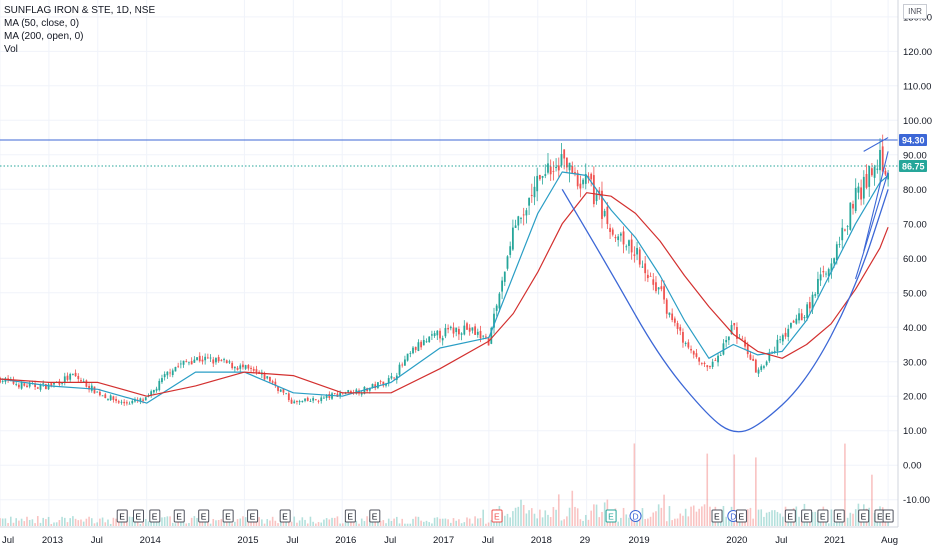 Image resolution: width=932 pixels, height=550 pixels. I want to click on legend-vol: Vol, so click(11, 49).